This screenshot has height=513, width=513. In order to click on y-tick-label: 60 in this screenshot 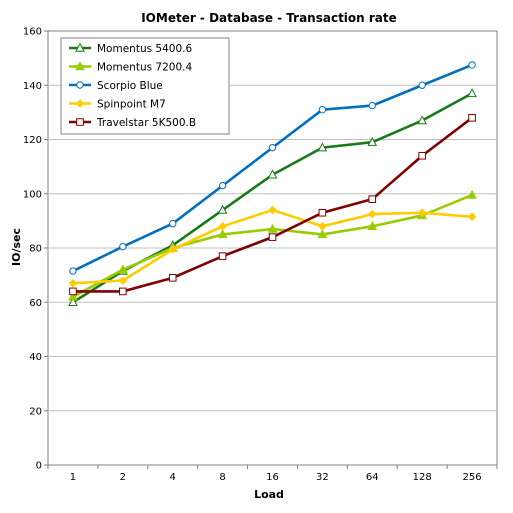, I will do `click(35, 303)`.